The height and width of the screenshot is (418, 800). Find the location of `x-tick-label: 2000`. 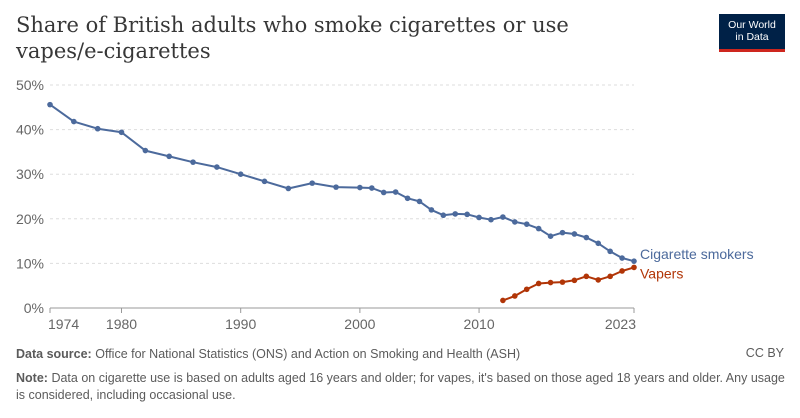

x-tick-label: 2000 is located at coordinates (359, 324).